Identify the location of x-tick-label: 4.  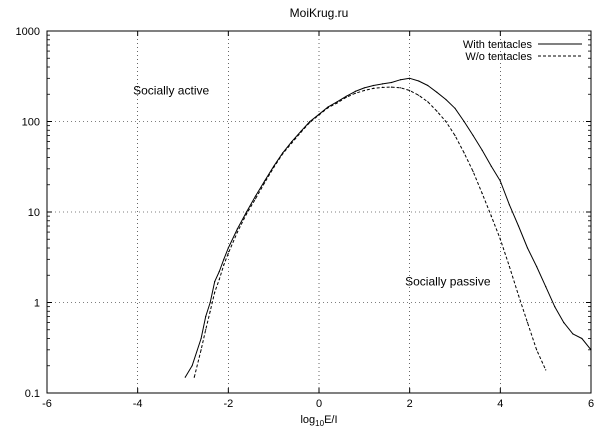
(500, 404).